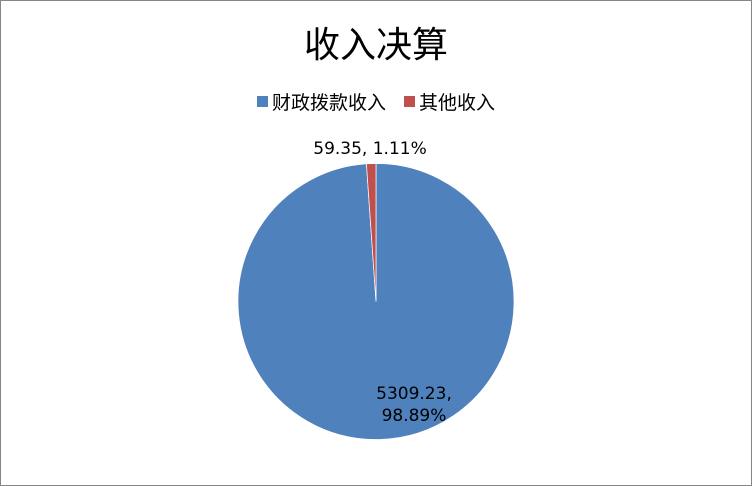  Describe the element at coordinates (328, 103) in the screenshot. I see `legend-label-0: 财政拨款收入` at that location.